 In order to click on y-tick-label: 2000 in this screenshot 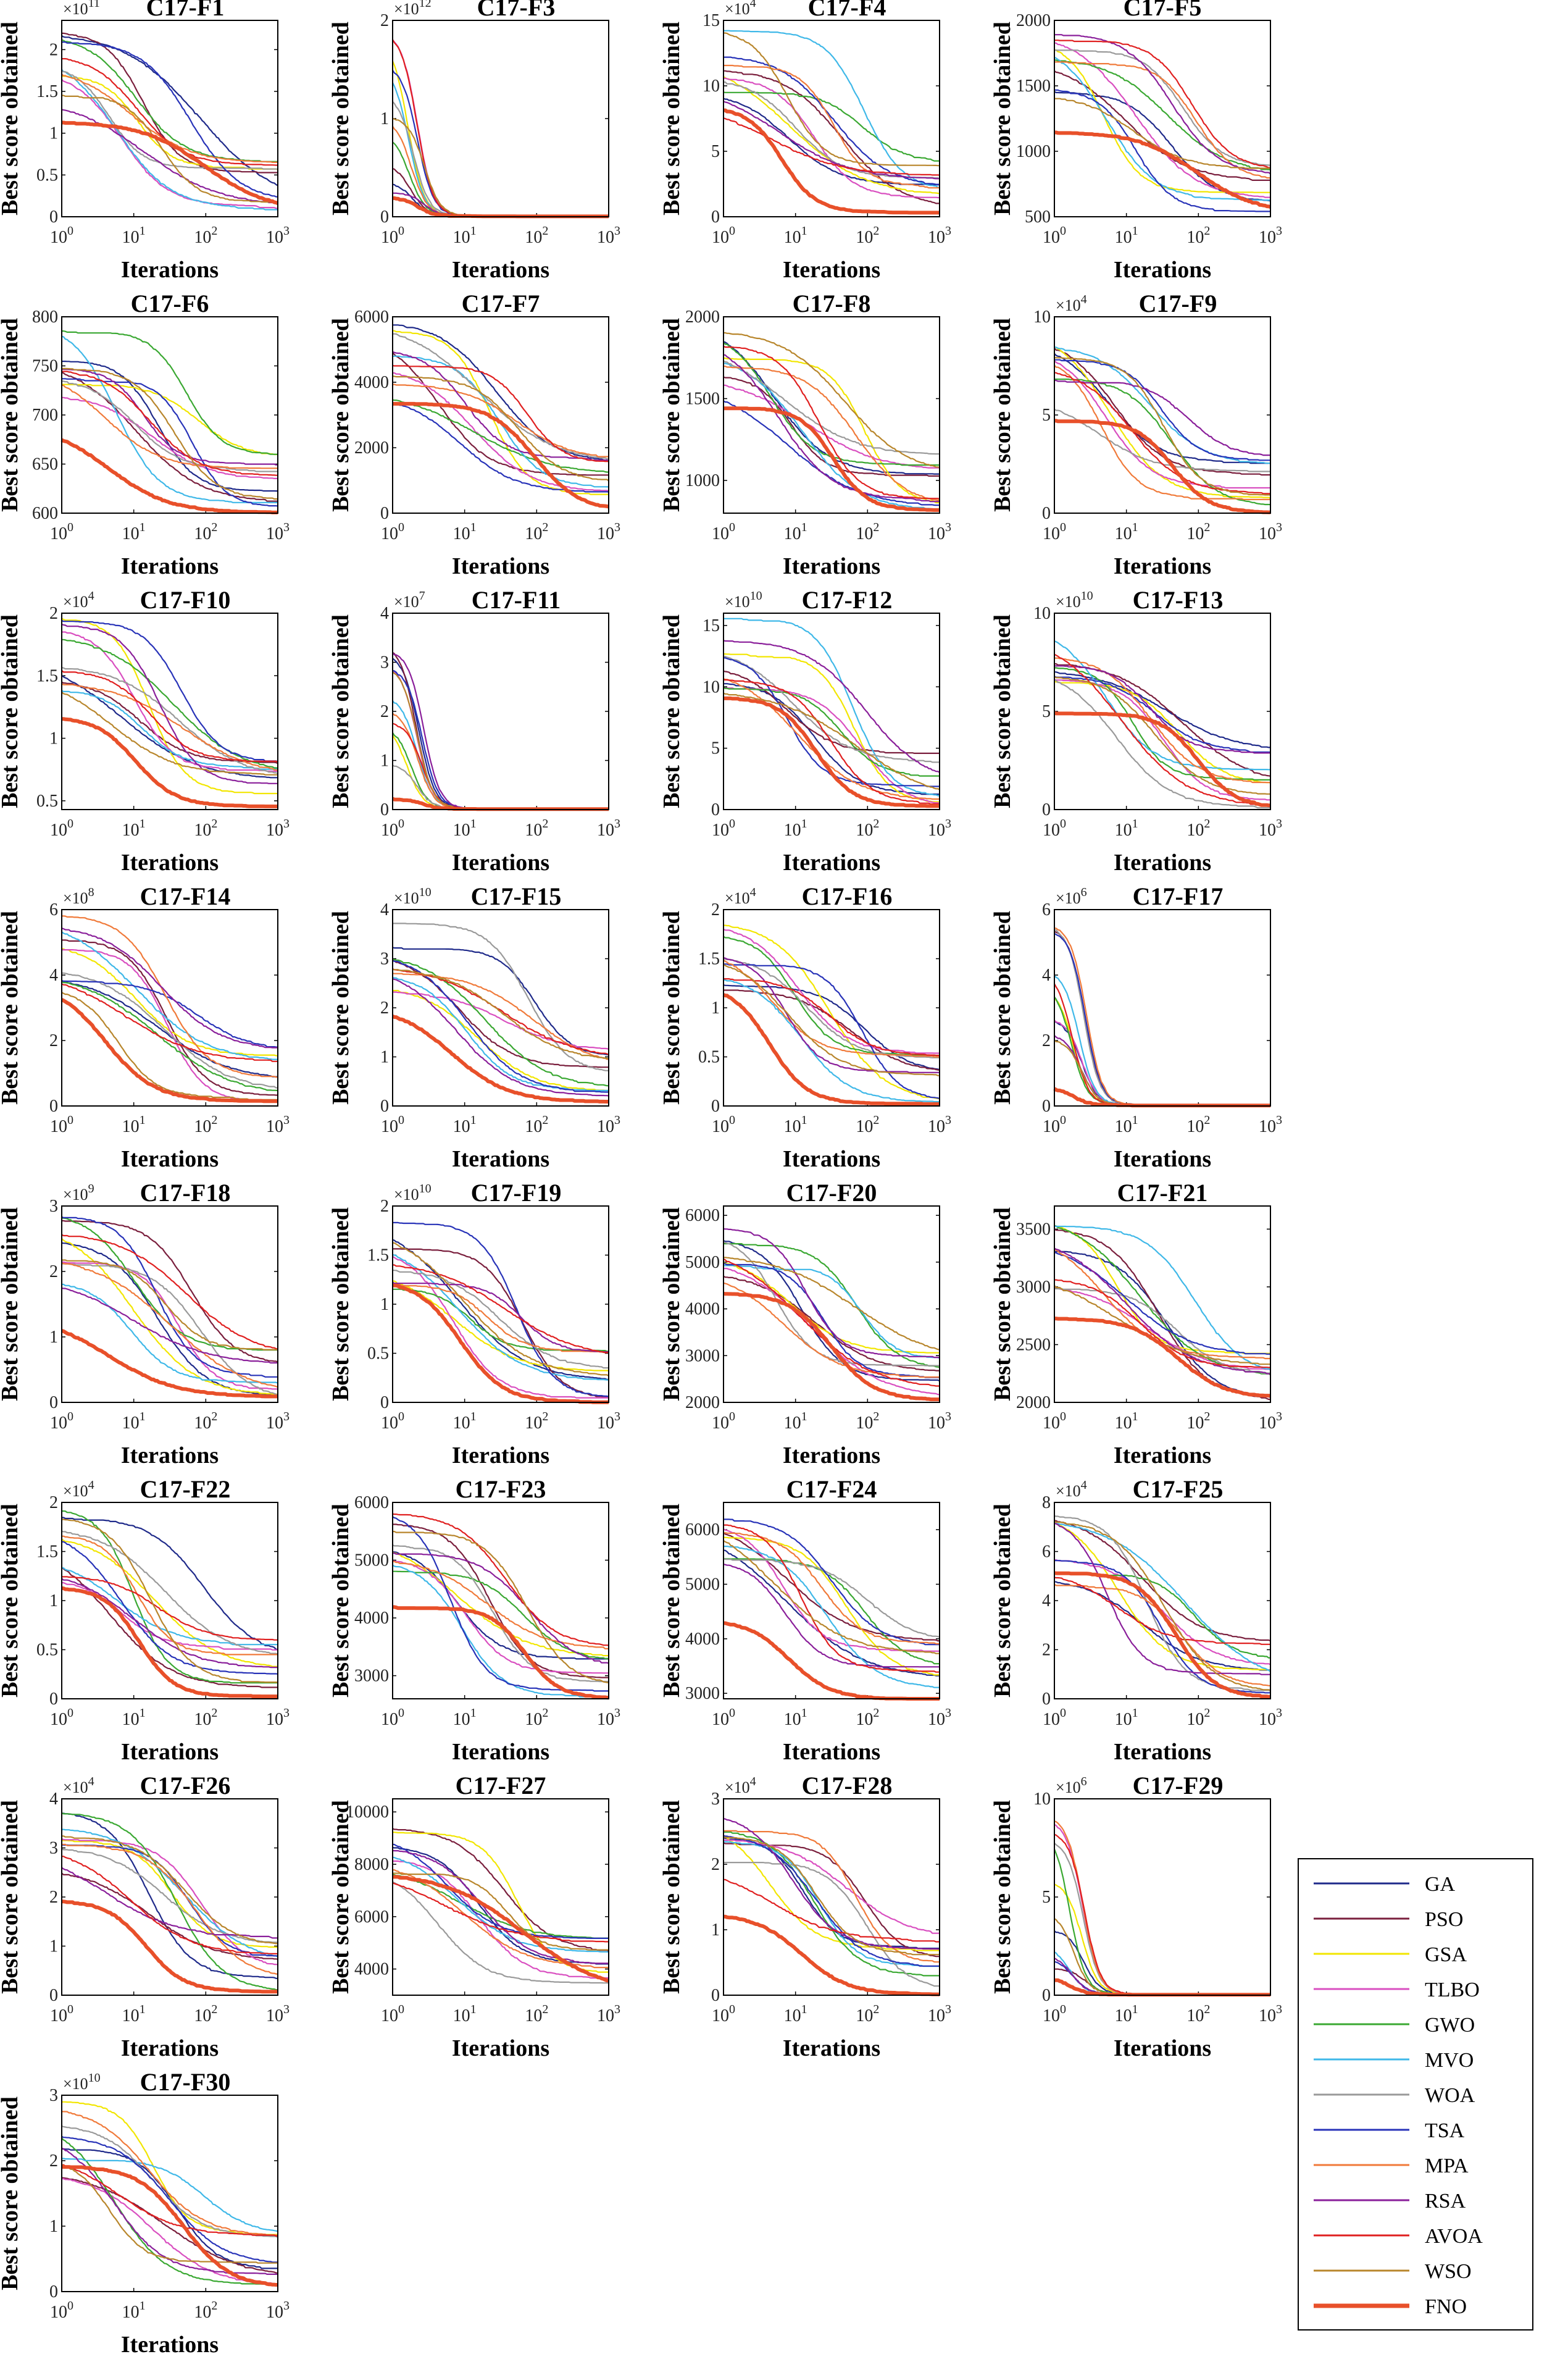, I will do `click(702, 317)`.